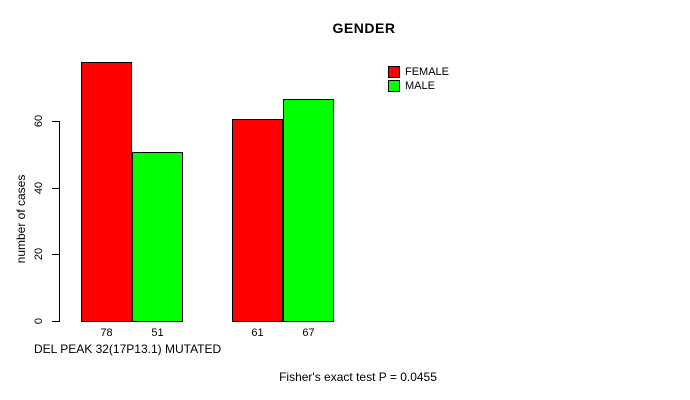 The width and height of the screenshot is (690, 400). What do you see at coordinates (257, 220) in the screenshot?
I see `bar-female-group2` at bounding box center [257, 220].